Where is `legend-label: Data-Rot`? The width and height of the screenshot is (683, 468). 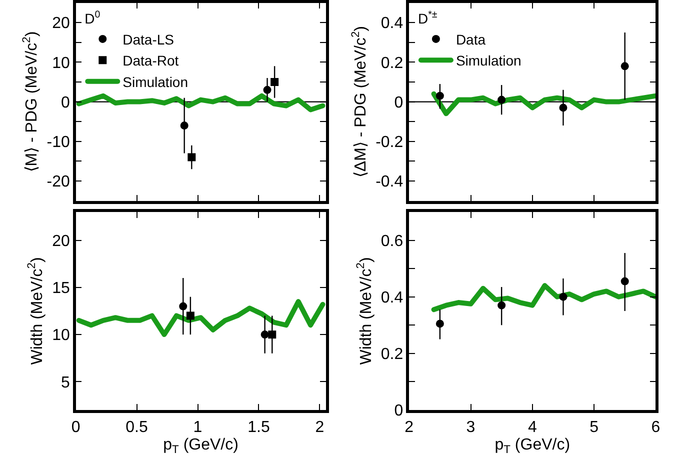 legend-label: Data-Rot is located at coordinates (150, 60).